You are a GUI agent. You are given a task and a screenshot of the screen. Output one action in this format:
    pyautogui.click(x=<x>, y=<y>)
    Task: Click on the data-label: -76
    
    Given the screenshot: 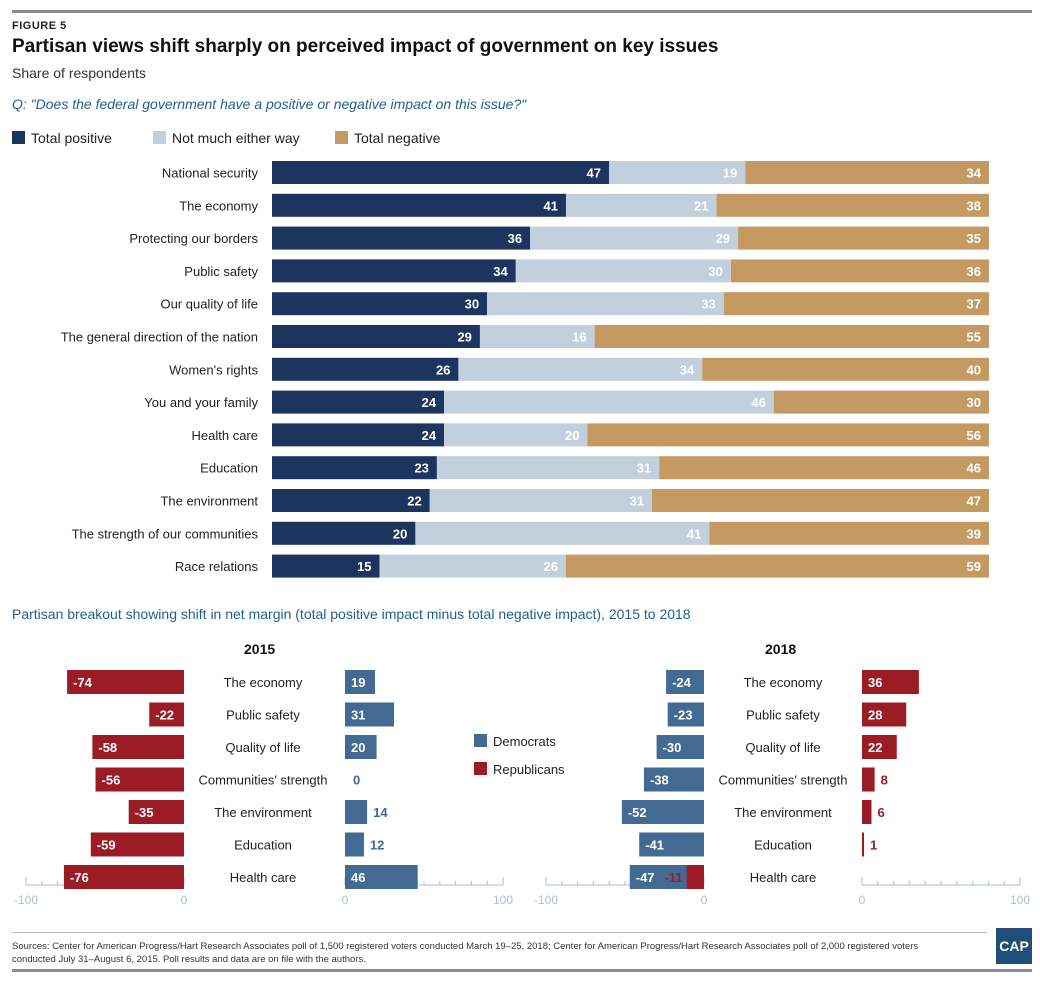 What is the action you would take?
    pyautogui.click(x=79, y=877)
    